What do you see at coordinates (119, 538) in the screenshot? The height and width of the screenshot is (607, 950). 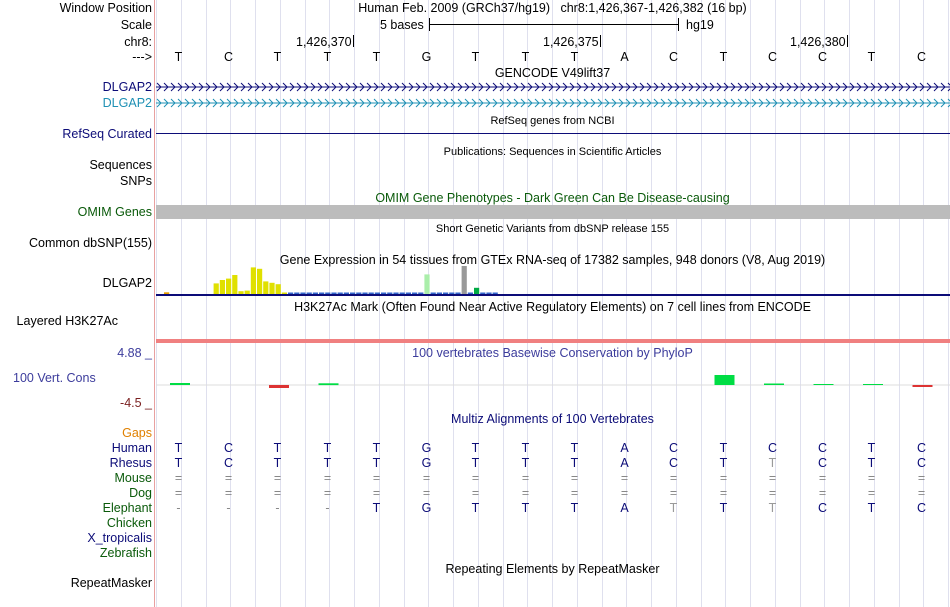 I see `species-label-x_tropicalis: X_tropicalis` at bounding box center [119, 538].